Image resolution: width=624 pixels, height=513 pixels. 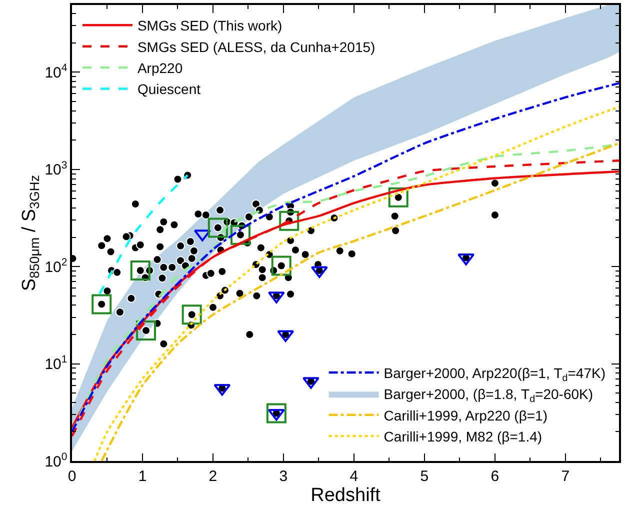 I want to click on legend-label: Arp220, so click(x=160, y=68).